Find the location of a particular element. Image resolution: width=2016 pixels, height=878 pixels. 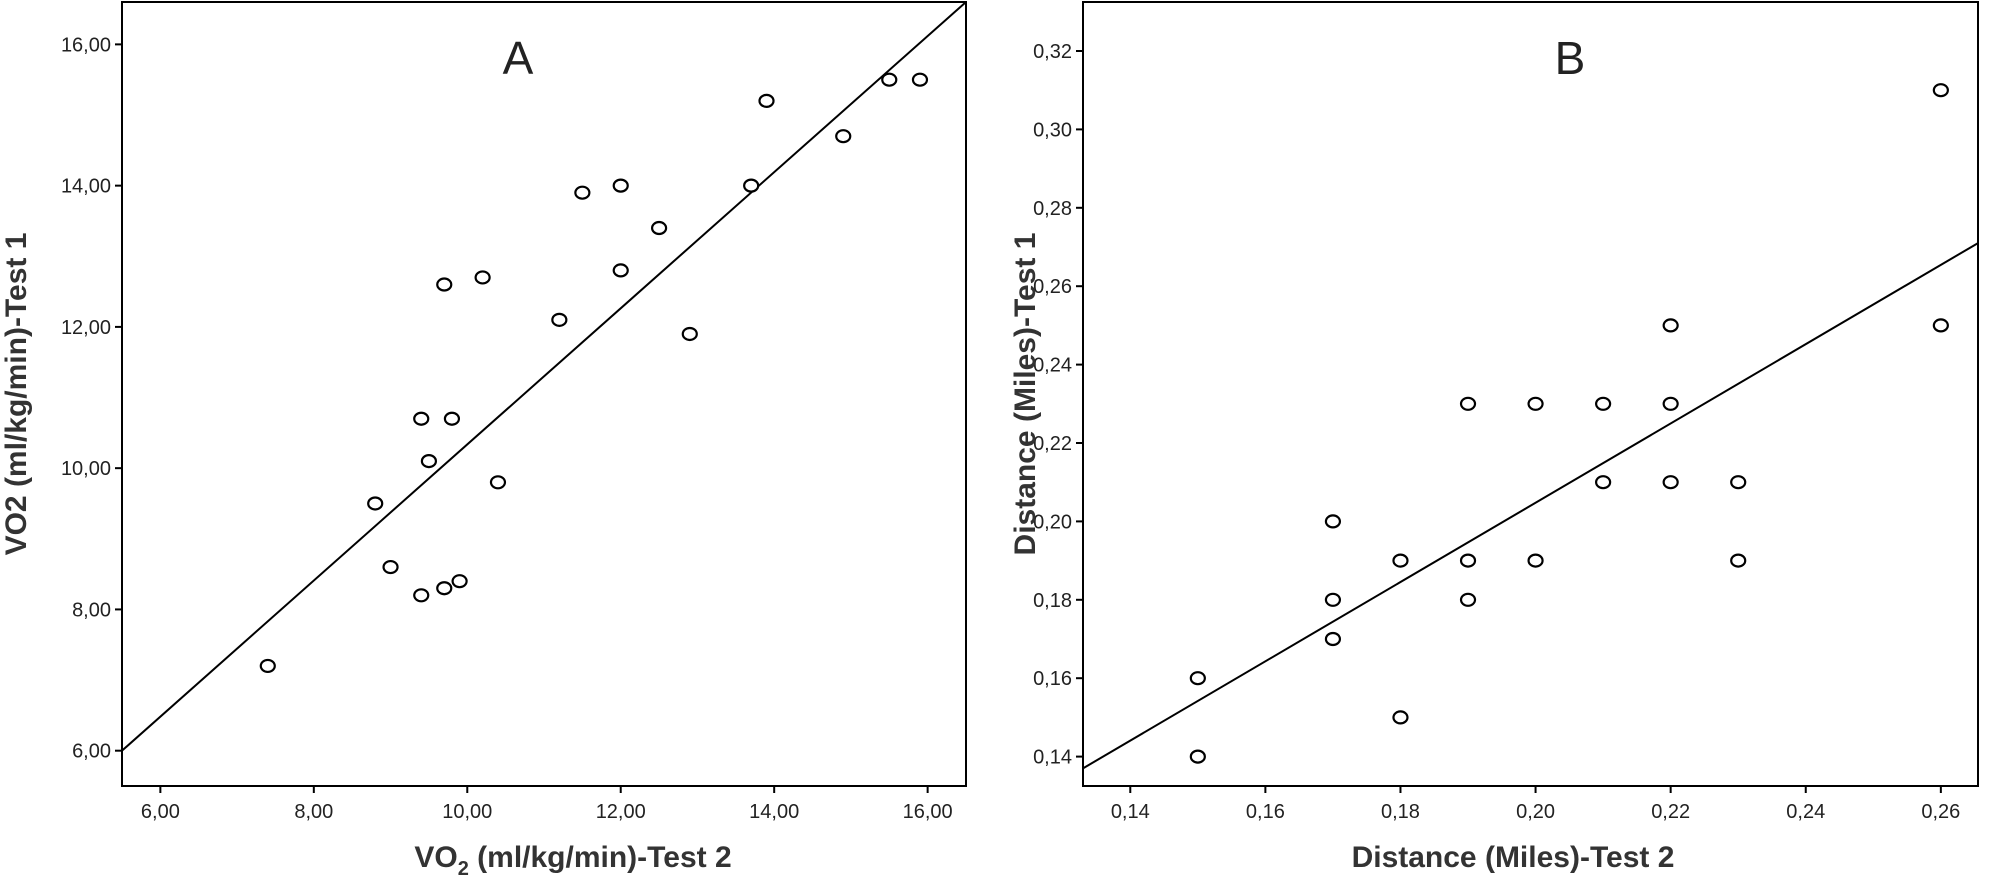

x-tick-label: 16,00 is located at coordinates (928, 812).